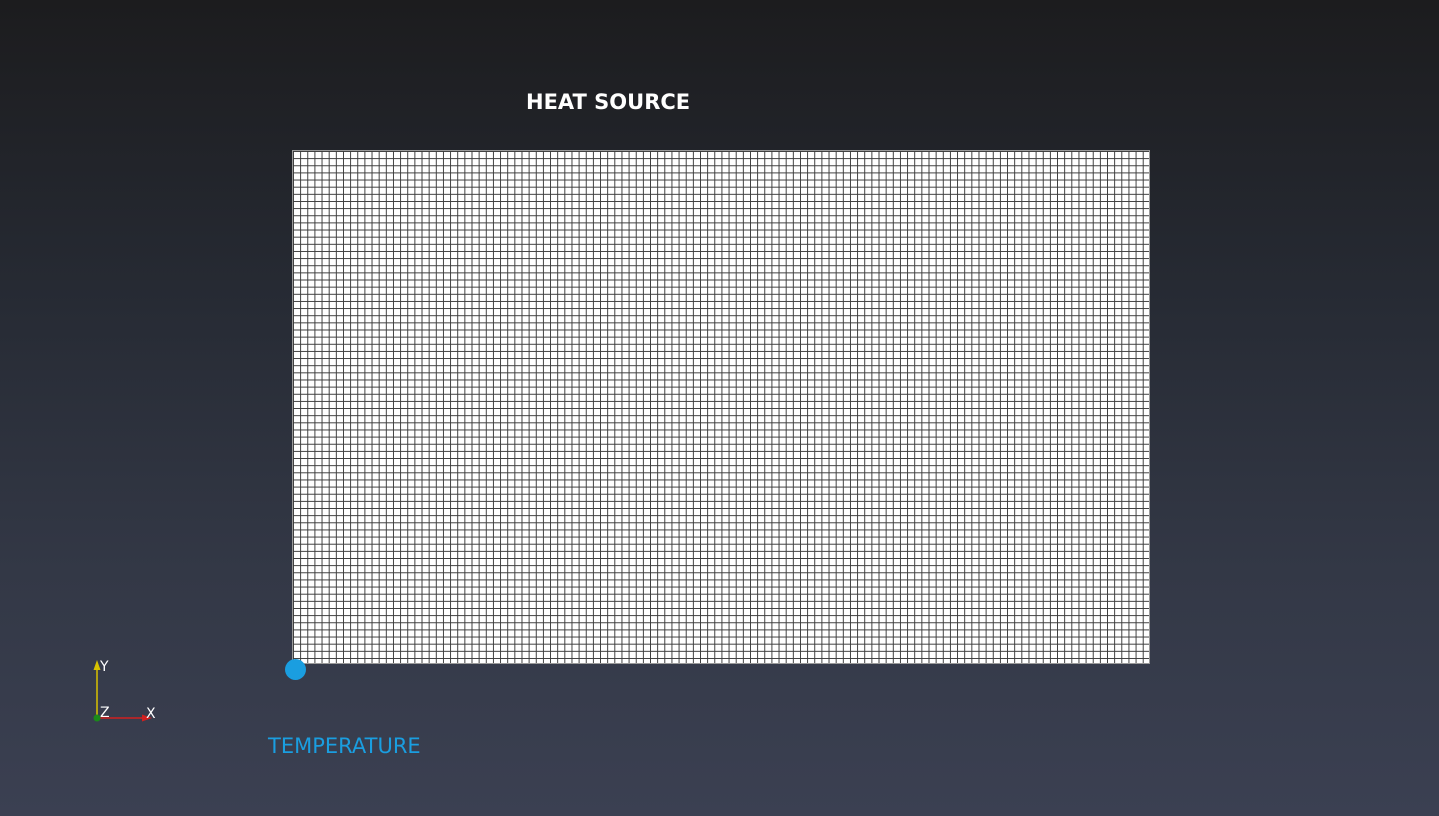 The width and height of the screenshot is (1439, 816). What do you see at coordinates (344, 746) in the screenshot?
I see `temperature-label: TEMPERATURE` at bounding box center [344, 746].